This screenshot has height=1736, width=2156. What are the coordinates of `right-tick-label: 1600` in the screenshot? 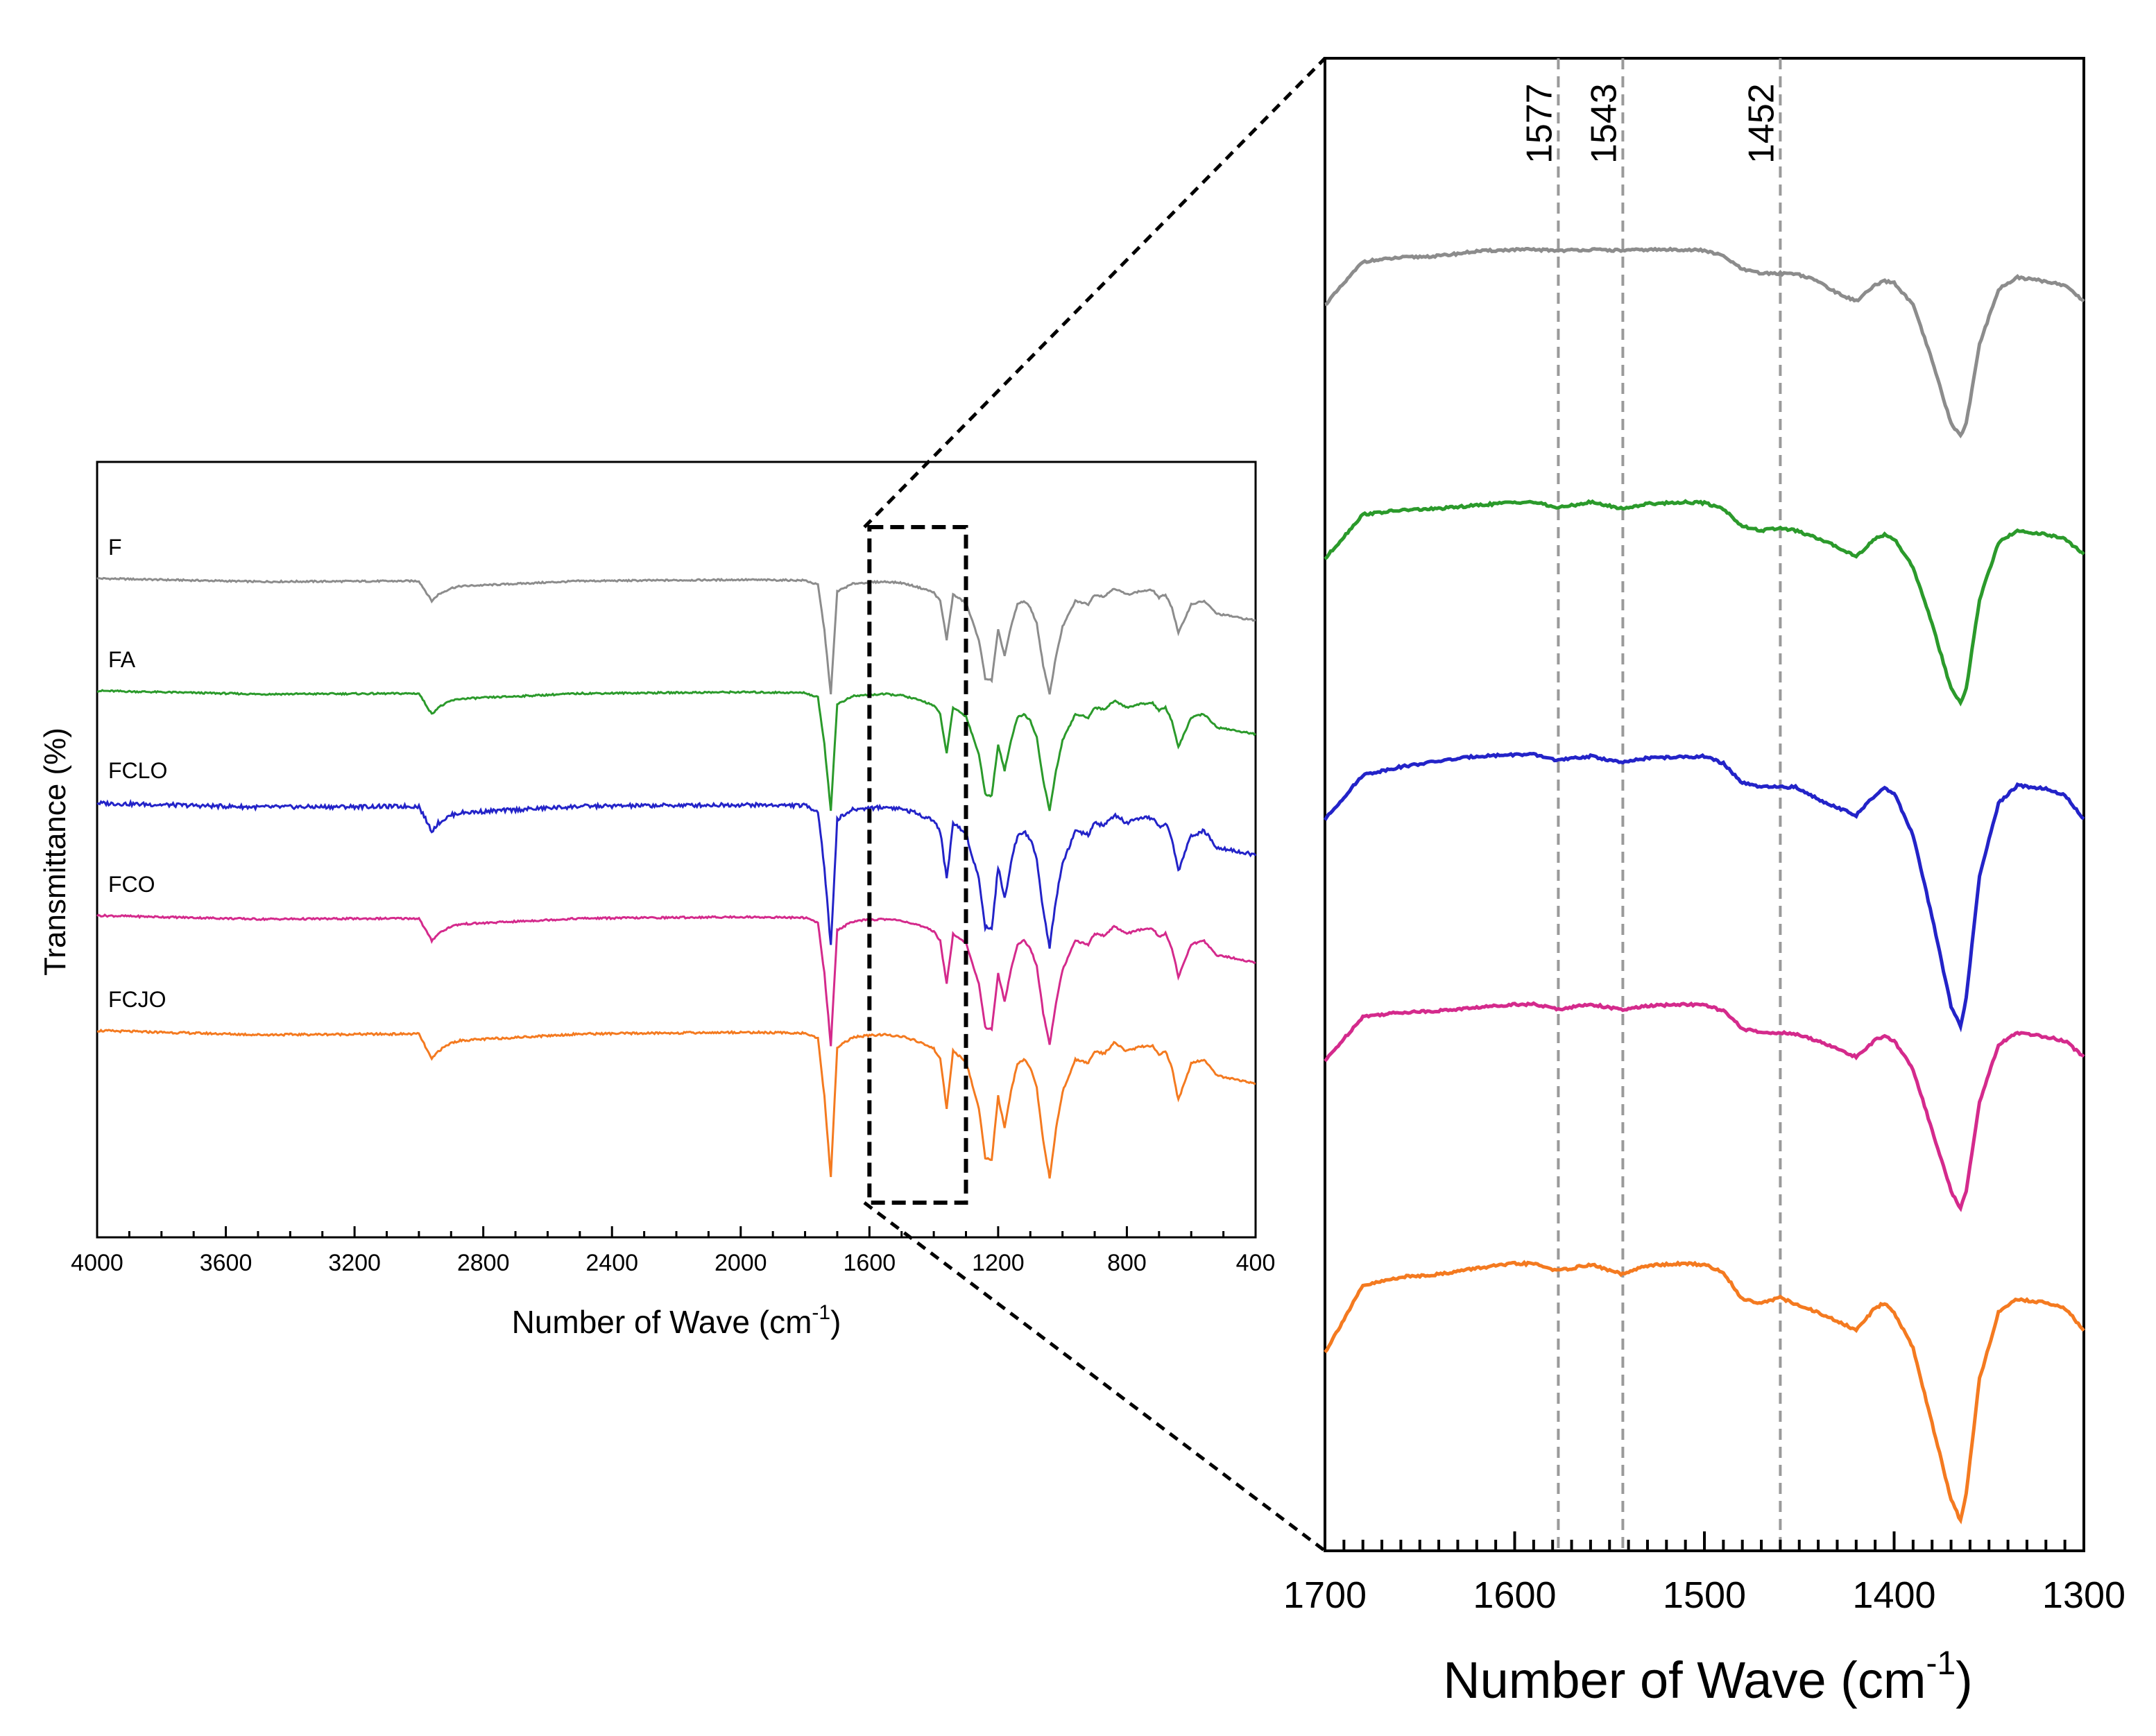 It's located at (1514, 1595).